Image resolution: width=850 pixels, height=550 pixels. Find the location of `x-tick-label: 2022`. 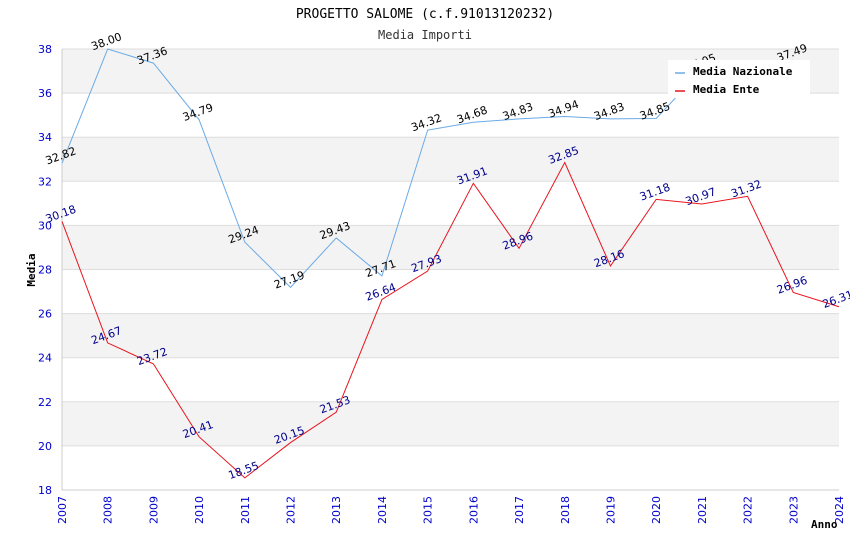

x-tick-label: 2022 is located at coordinates (748, 510).